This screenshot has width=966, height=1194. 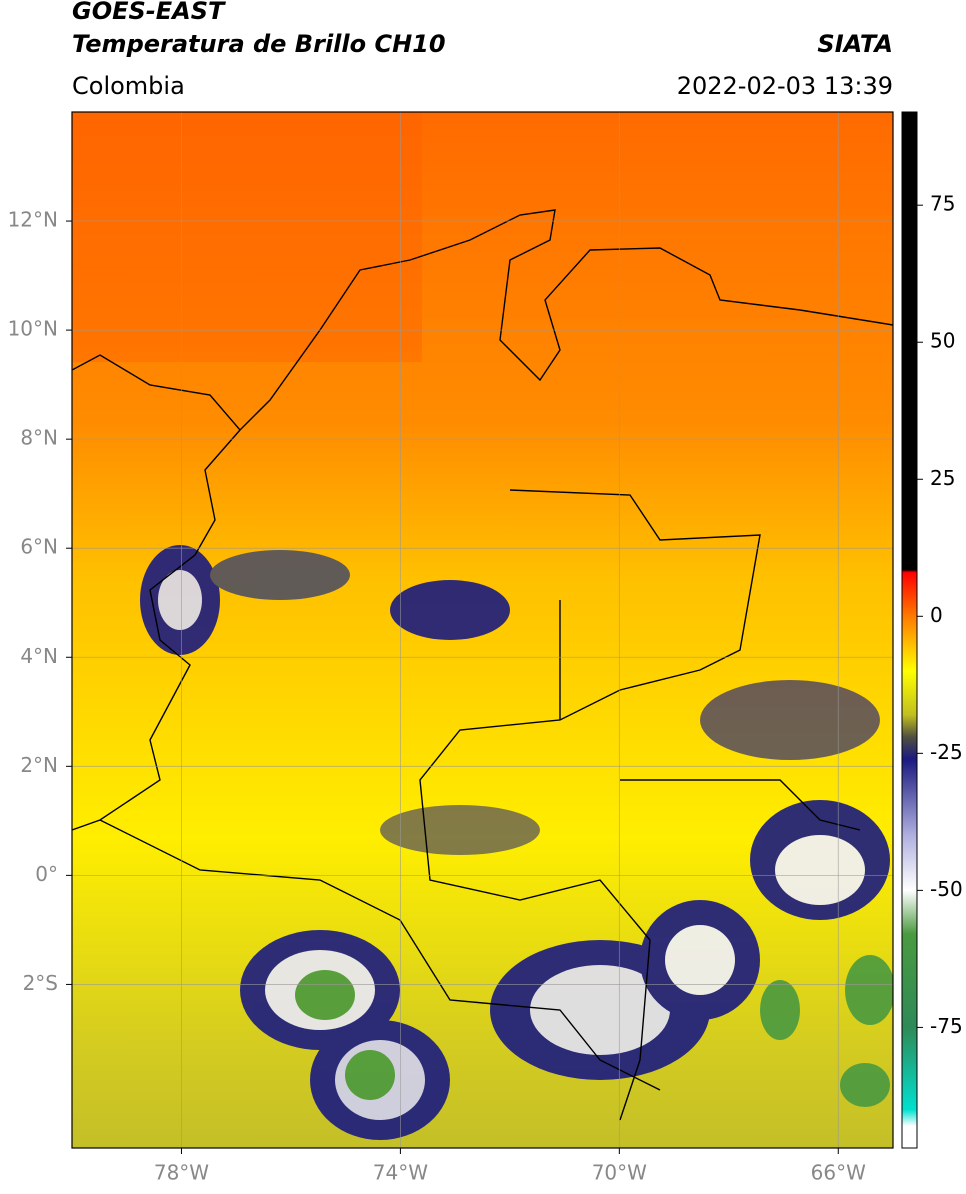 What do you see at coordinates (46, 874) in the screenshot?
I see `y-tick-label: 0°` at bounding box center [46, 874].